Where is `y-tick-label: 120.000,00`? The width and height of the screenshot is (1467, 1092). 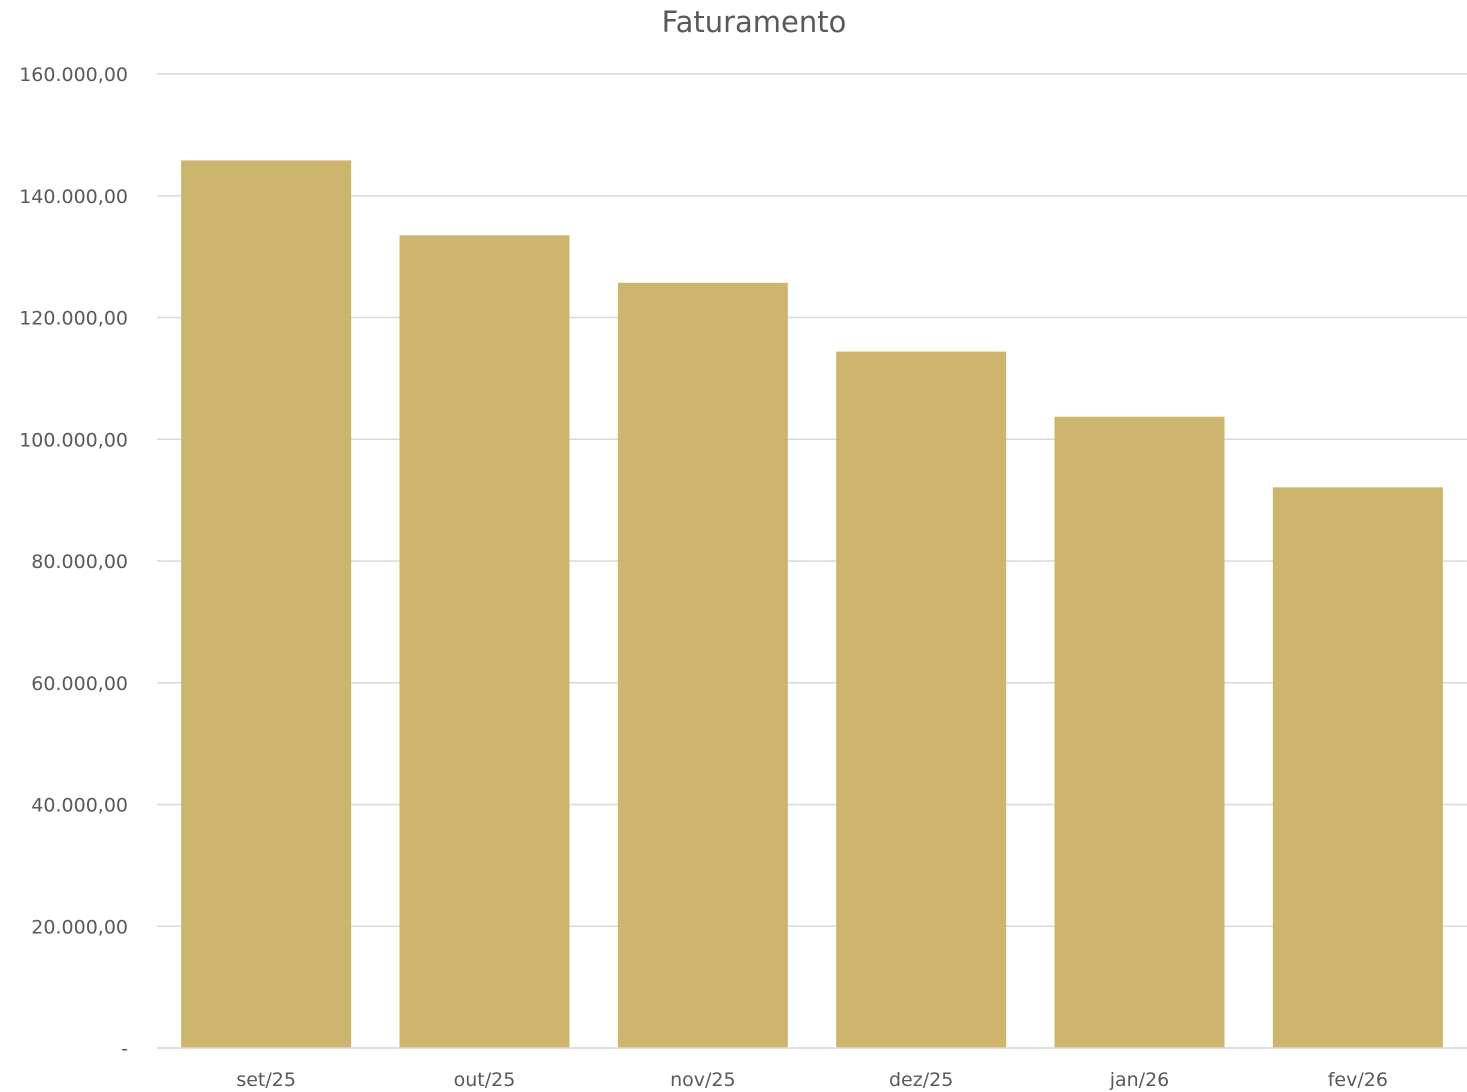 y-tick-label: 120.000,00 is located at coordinates (73, 319).